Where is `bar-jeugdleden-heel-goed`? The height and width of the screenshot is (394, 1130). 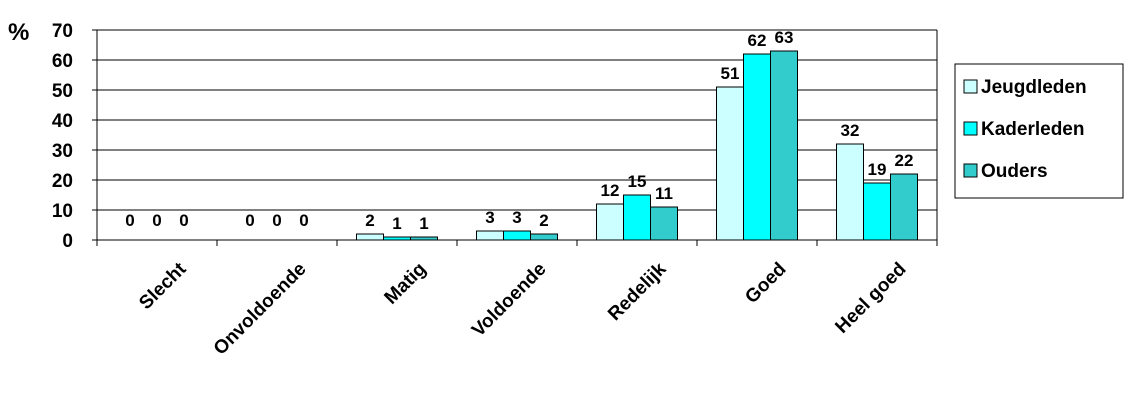
bar-jeugdleden-heel-goed is located at coordinates (850, 192).